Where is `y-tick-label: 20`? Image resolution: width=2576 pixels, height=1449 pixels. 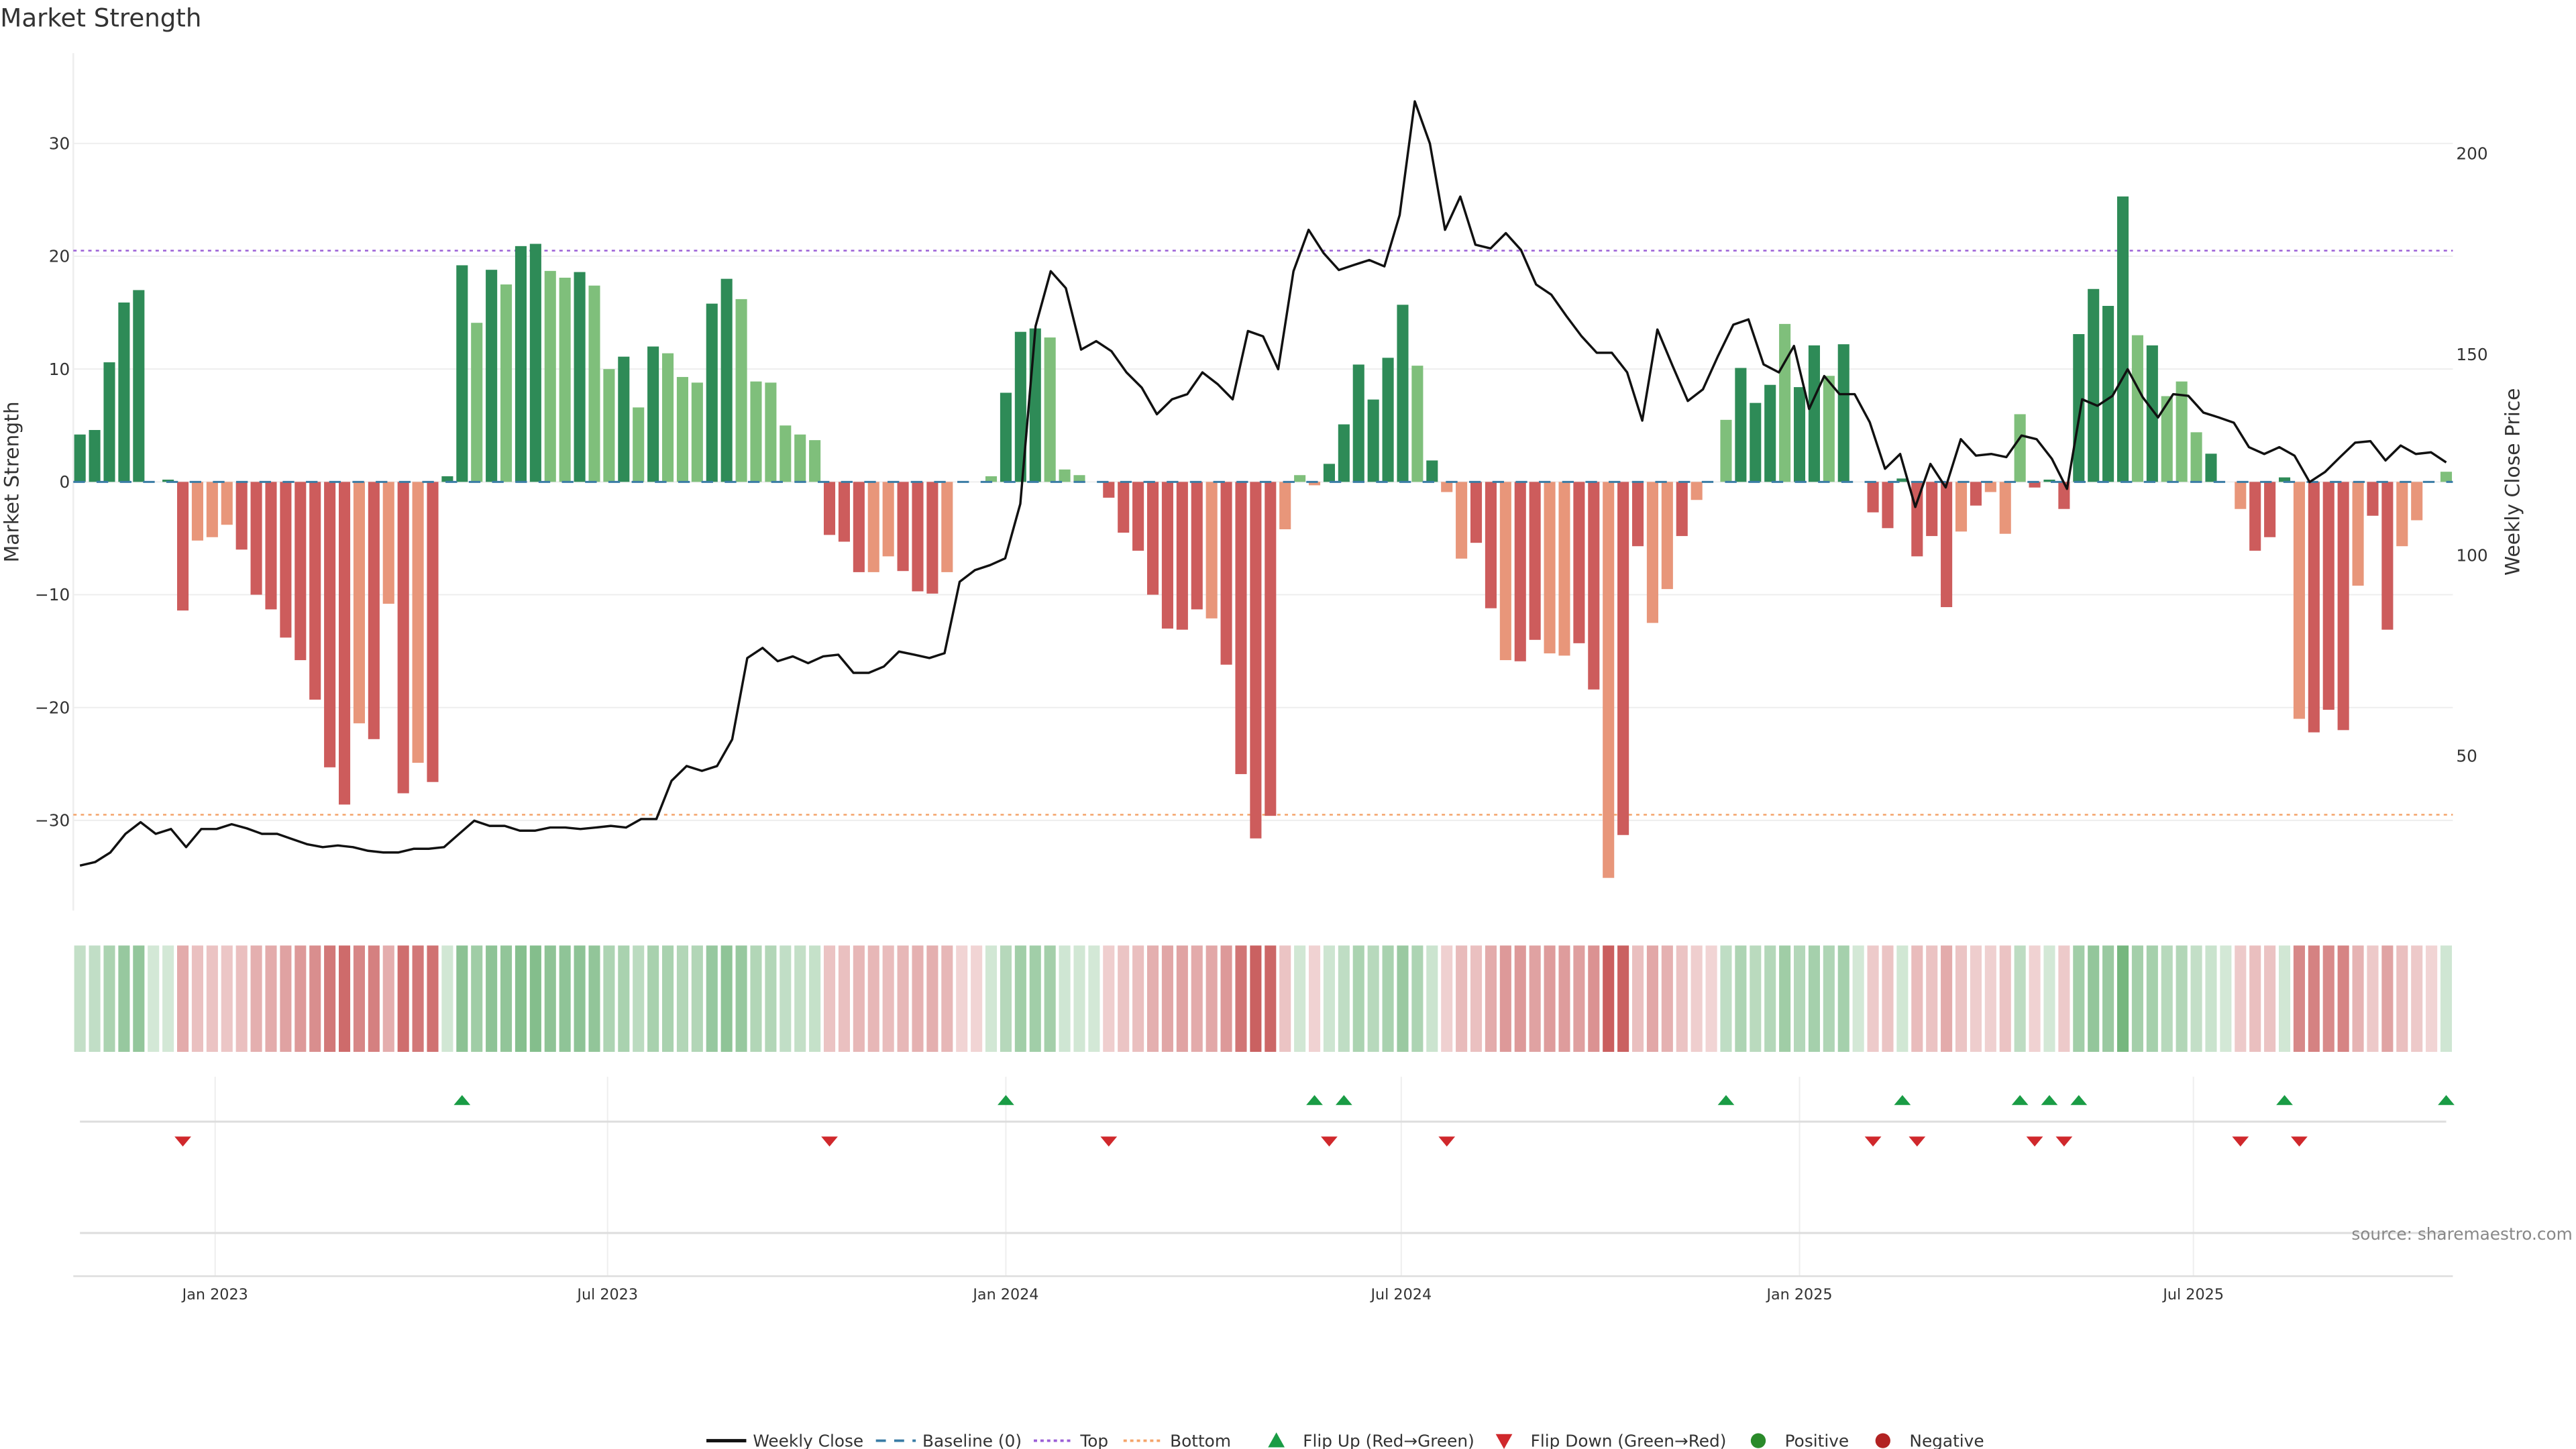
y-tick-label: 20 is located at coordinates (59, 256).